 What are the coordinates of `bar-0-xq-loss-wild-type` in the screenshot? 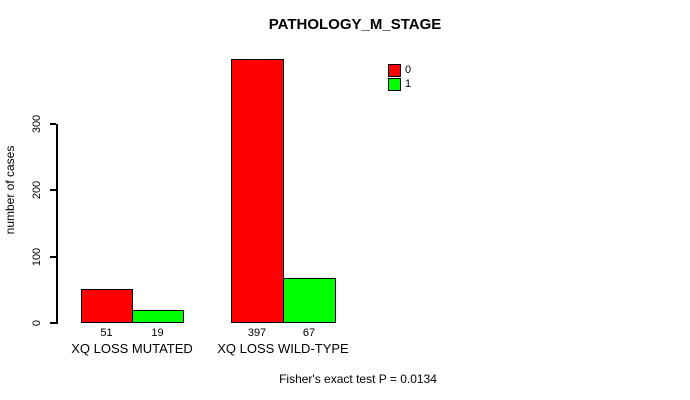 It's located at (257, 191).